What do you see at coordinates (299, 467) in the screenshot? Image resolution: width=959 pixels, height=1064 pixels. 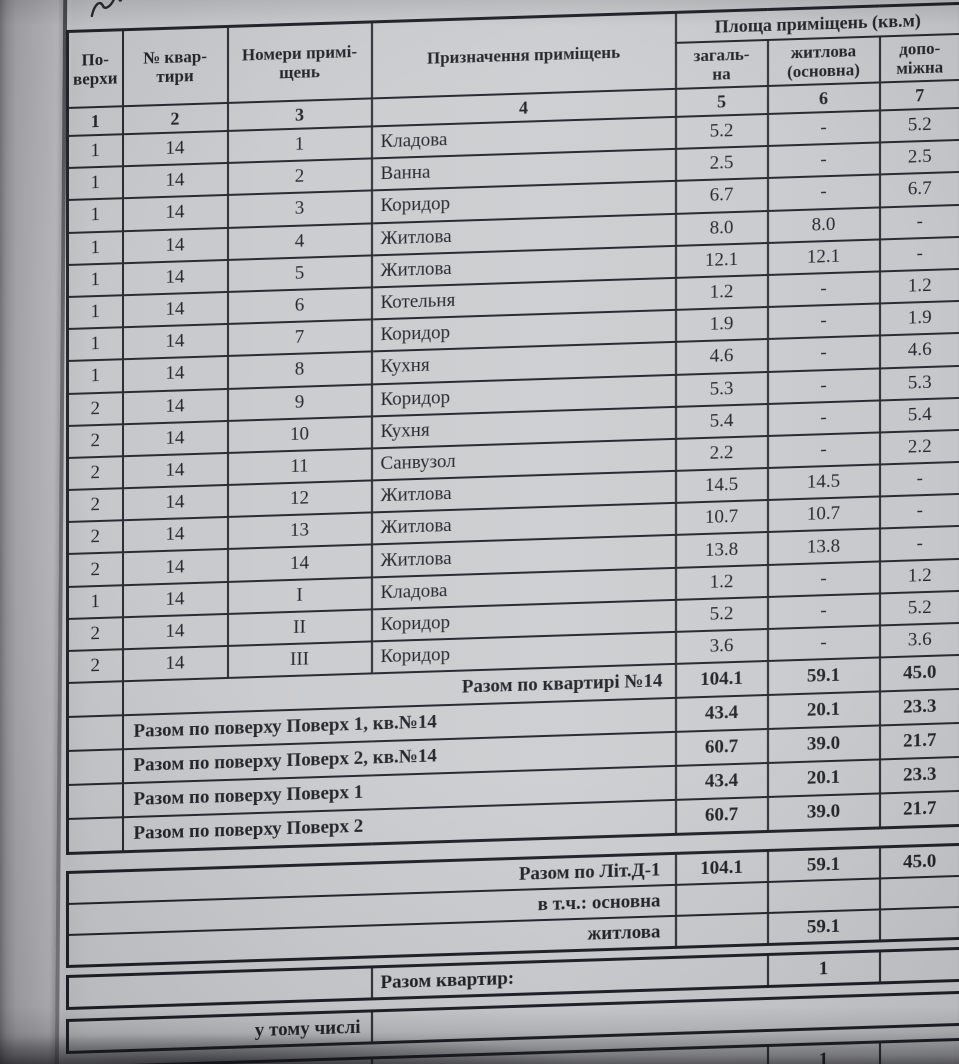 I see `cell-room-number: 11` at bounding box center [299, 467].